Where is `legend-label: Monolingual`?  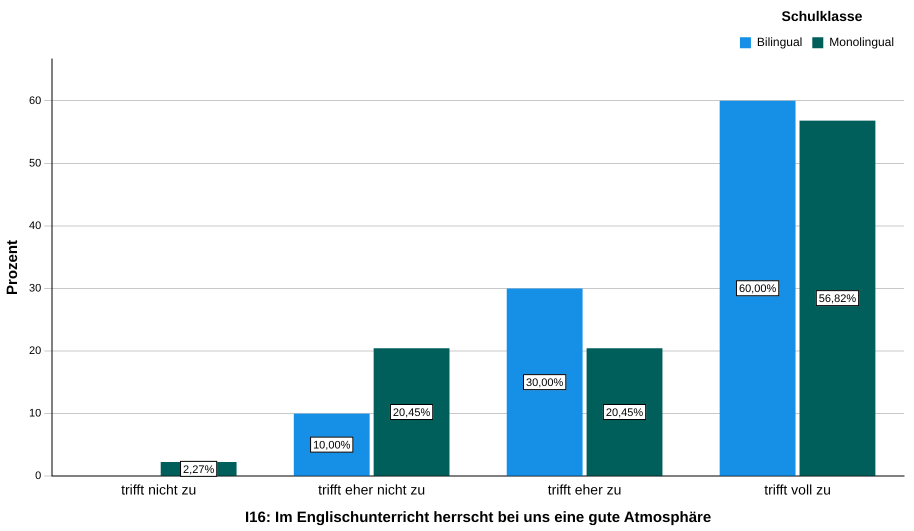
legend-label: Monolingual is located at coordinates (861, 42).